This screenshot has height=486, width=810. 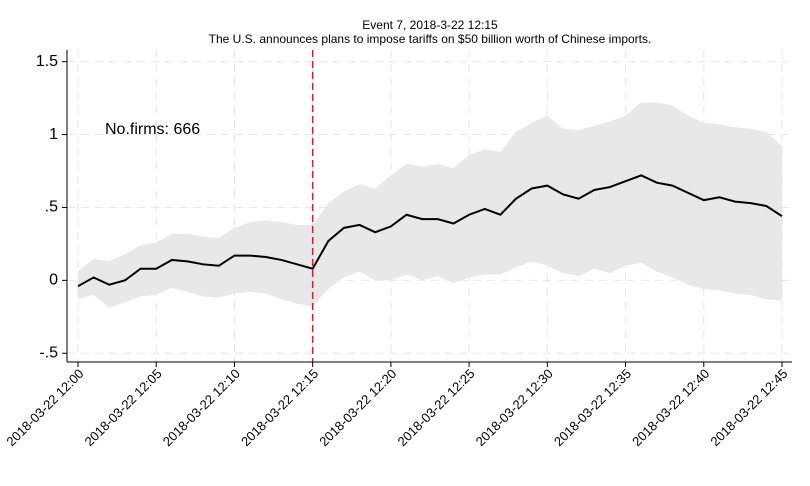 What do you see at coordinates (514, 407) in the screenshot?
I see `x-tick-label: 2018-03-22 12:30` at bounding box center [514, 407].